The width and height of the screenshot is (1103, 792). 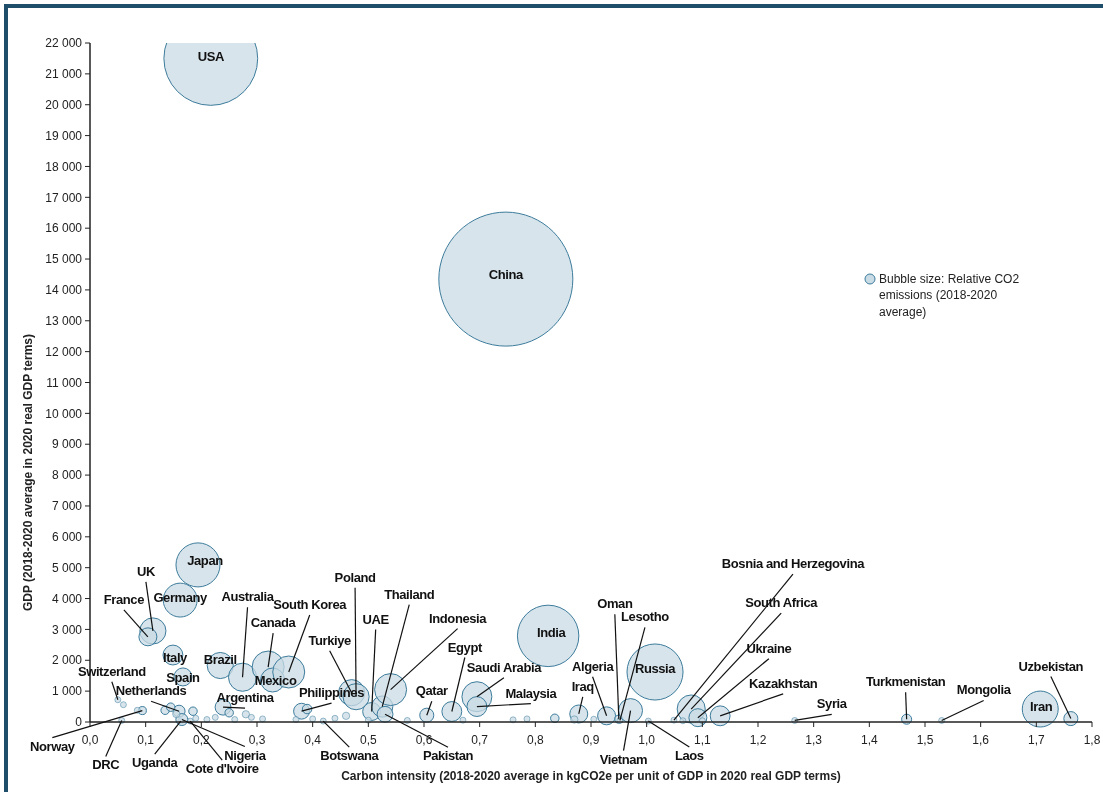 I want to click on y-tick-label: 16 000, so click(x=64, y=228).